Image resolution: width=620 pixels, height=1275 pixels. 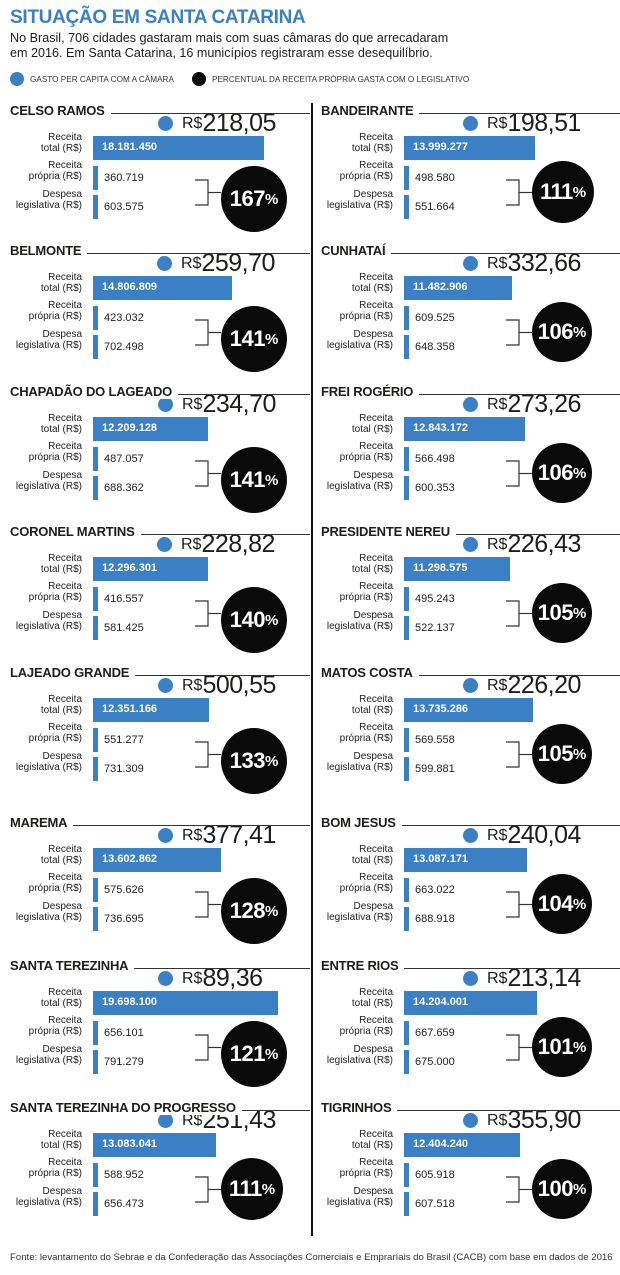 What do you see at coordinates (435, 347) in the screenshot?
I see `despesa-legislativa-value: 648.358` at bounding box center [435, 347].